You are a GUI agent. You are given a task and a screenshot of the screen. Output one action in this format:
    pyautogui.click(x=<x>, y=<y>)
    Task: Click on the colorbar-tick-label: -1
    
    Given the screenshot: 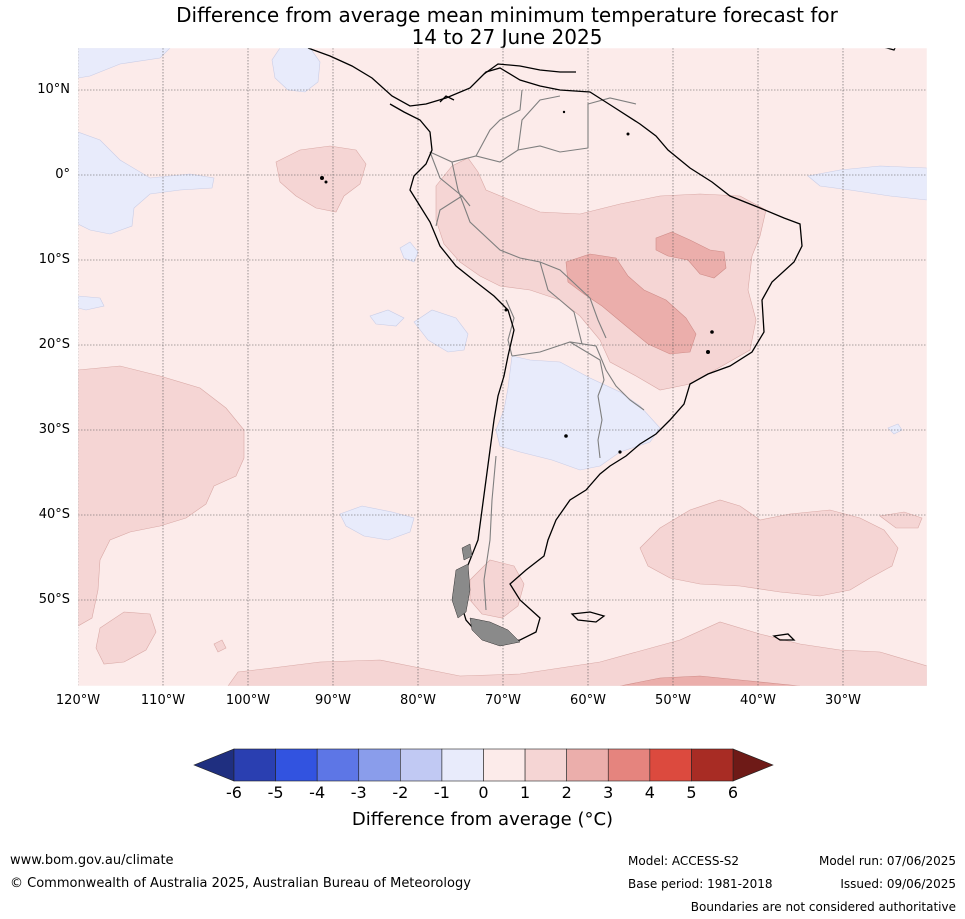 What is the action you would take?
    pyautogui.click(x=441, y=792)
    